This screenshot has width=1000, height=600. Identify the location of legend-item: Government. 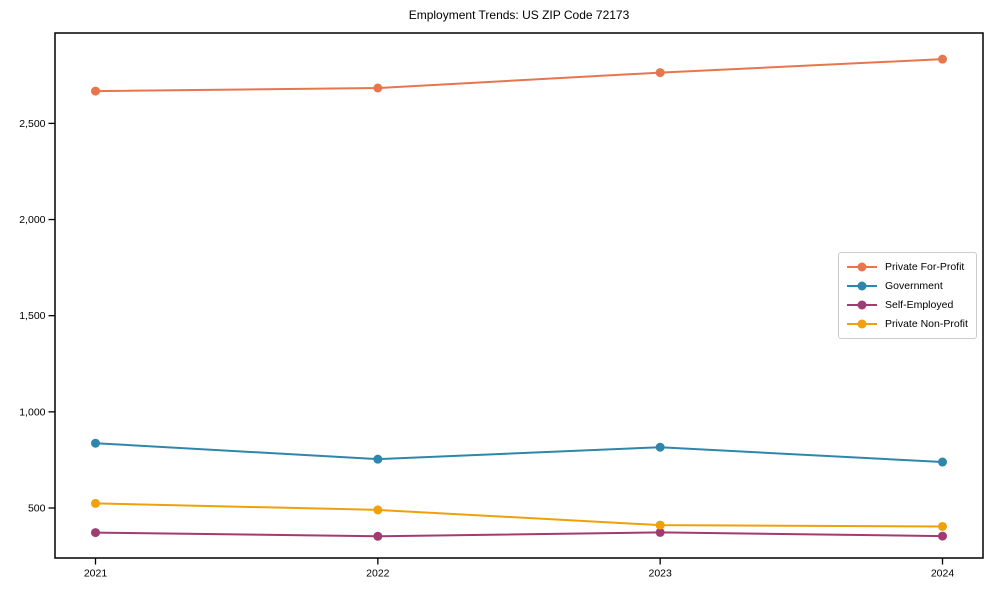
(907, 286).